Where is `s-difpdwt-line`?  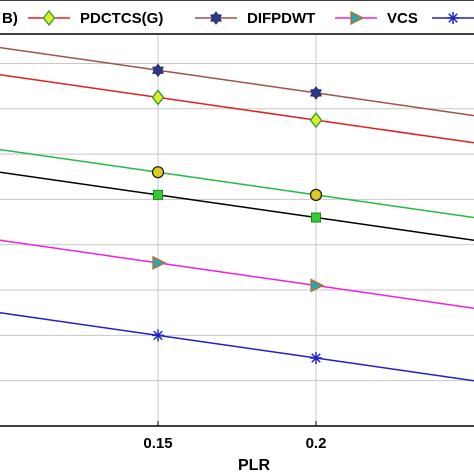
s-difpdwt-line is located at coordinates (237, 109).